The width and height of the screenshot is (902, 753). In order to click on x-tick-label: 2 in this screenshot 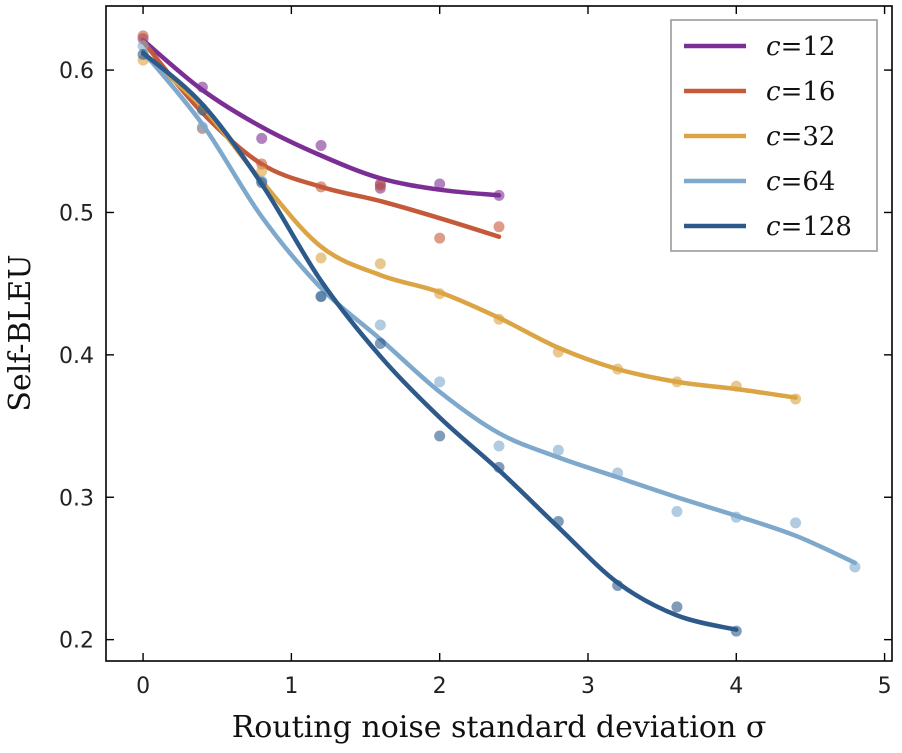, I will do `click(440, 686)`.